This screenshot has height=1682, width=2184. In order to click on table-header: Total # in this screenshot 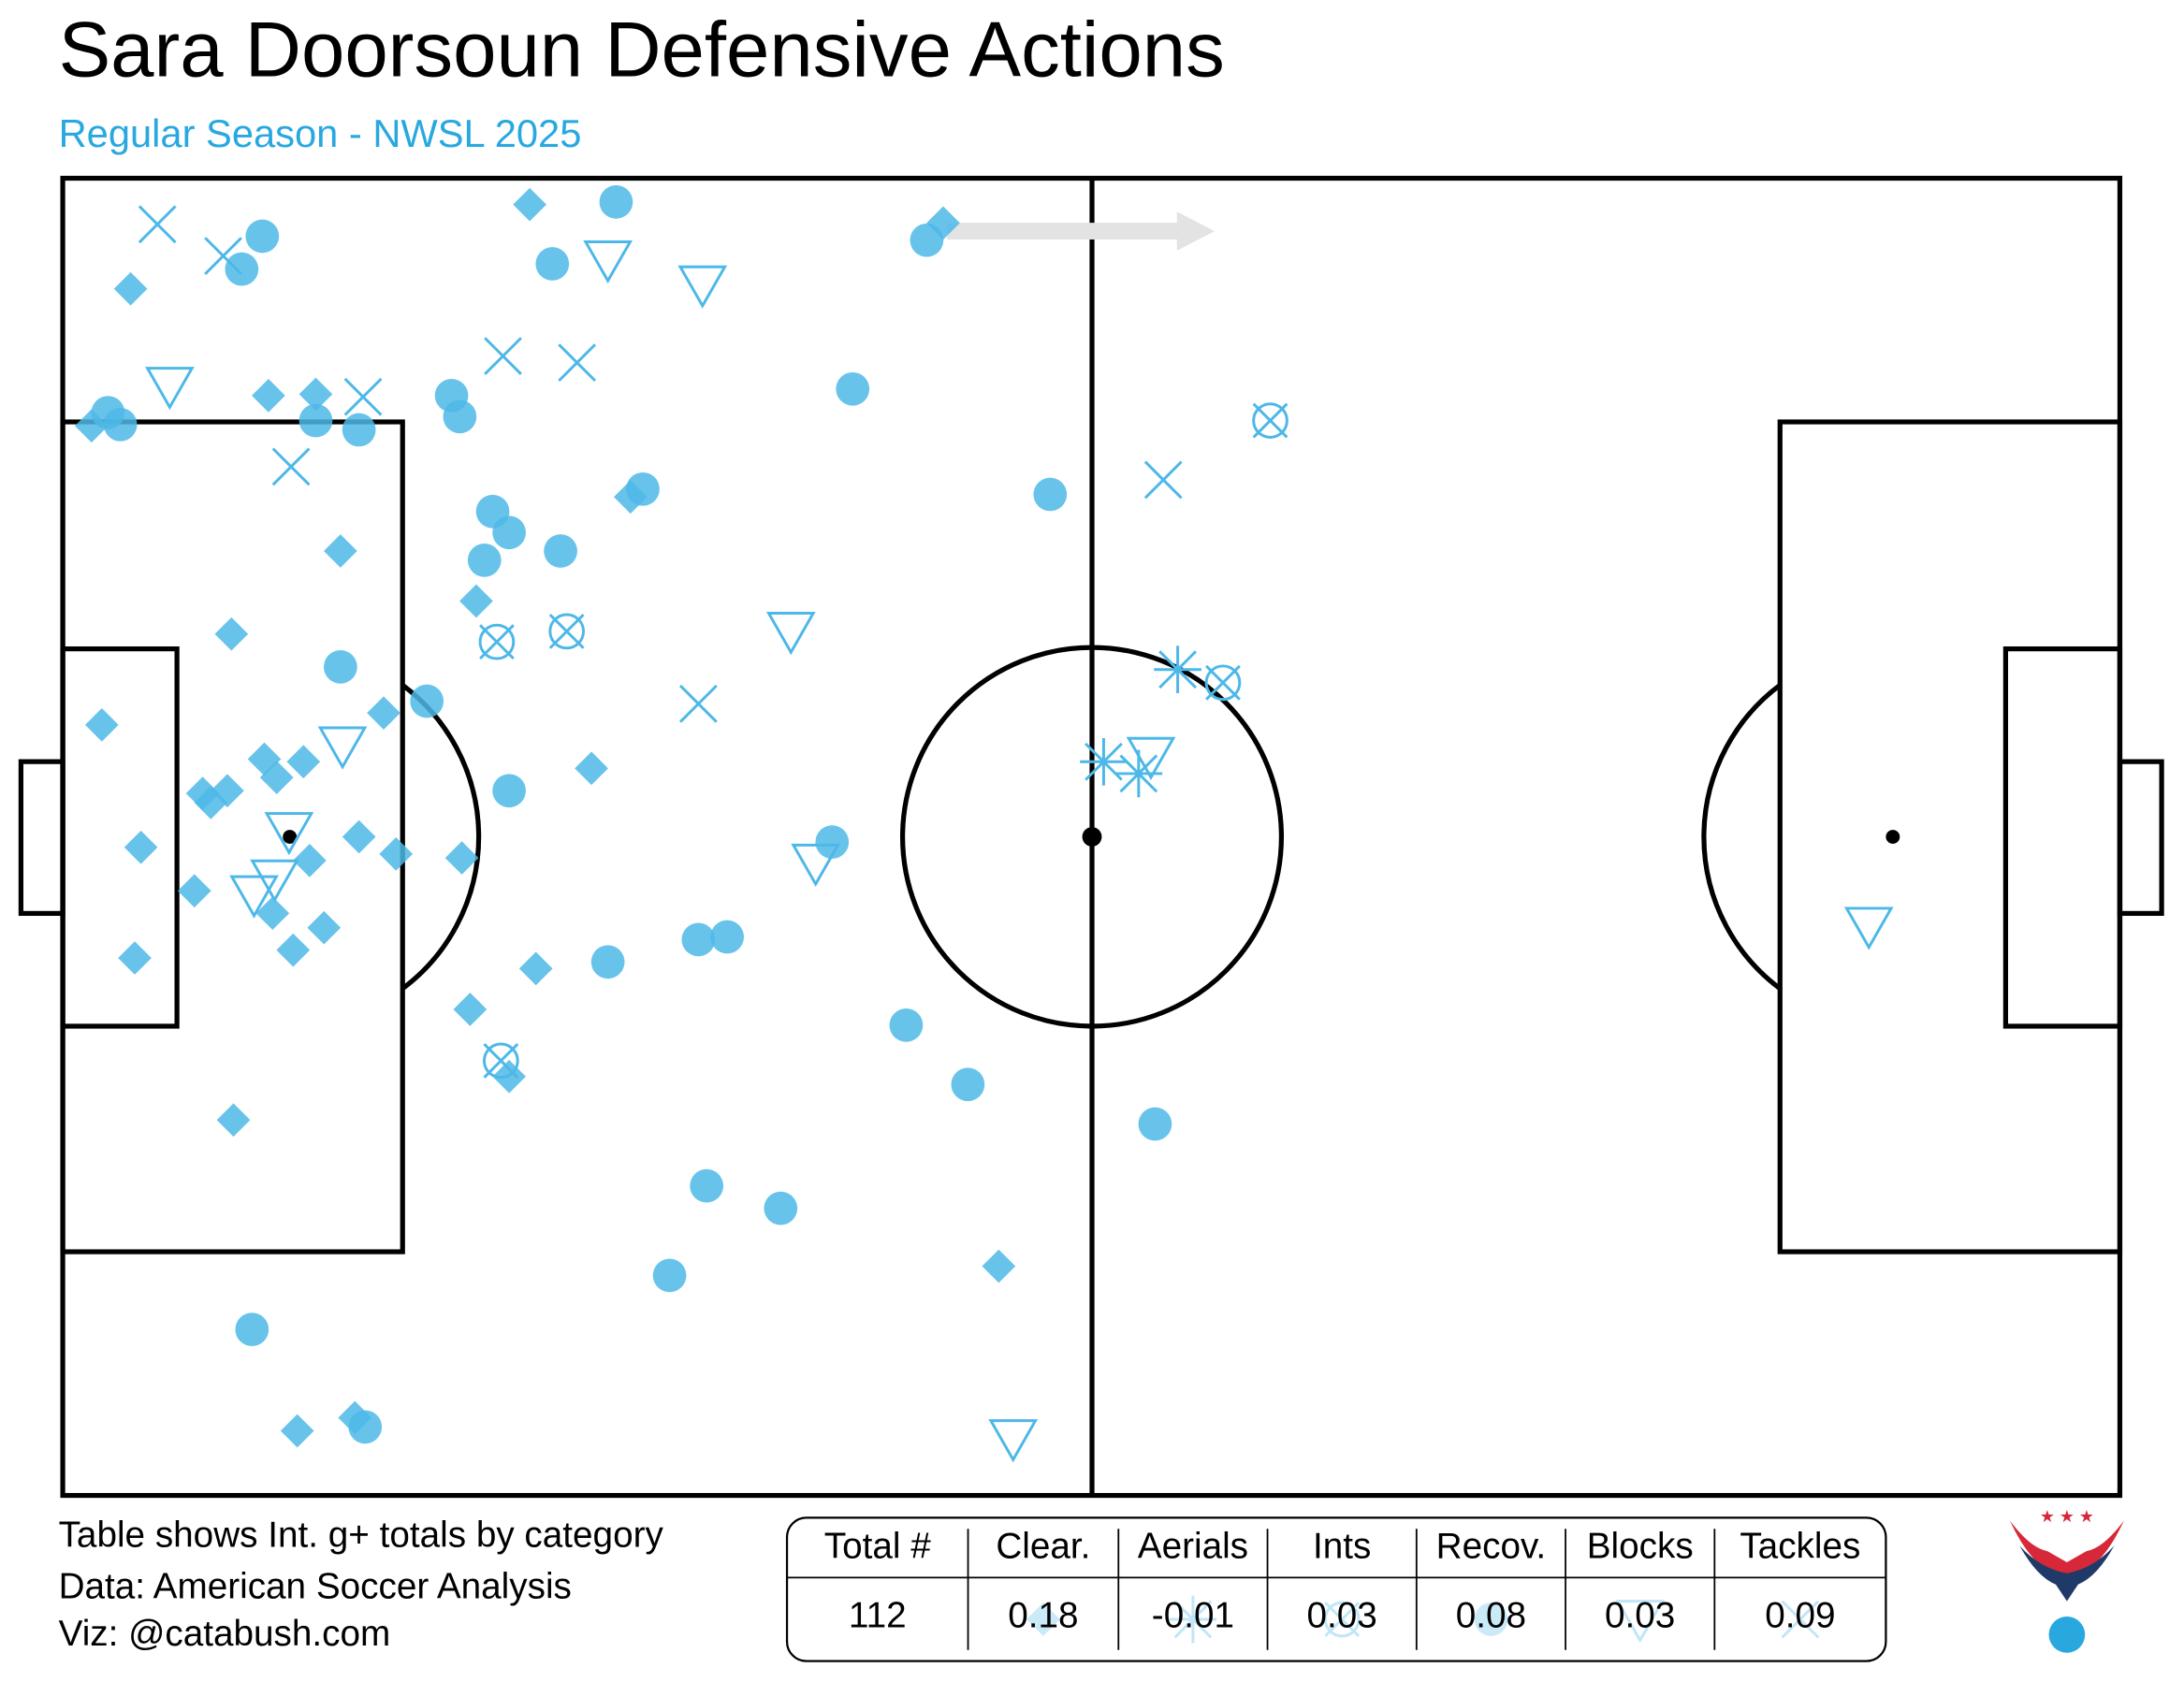, I will do `click(877, 1546)`.